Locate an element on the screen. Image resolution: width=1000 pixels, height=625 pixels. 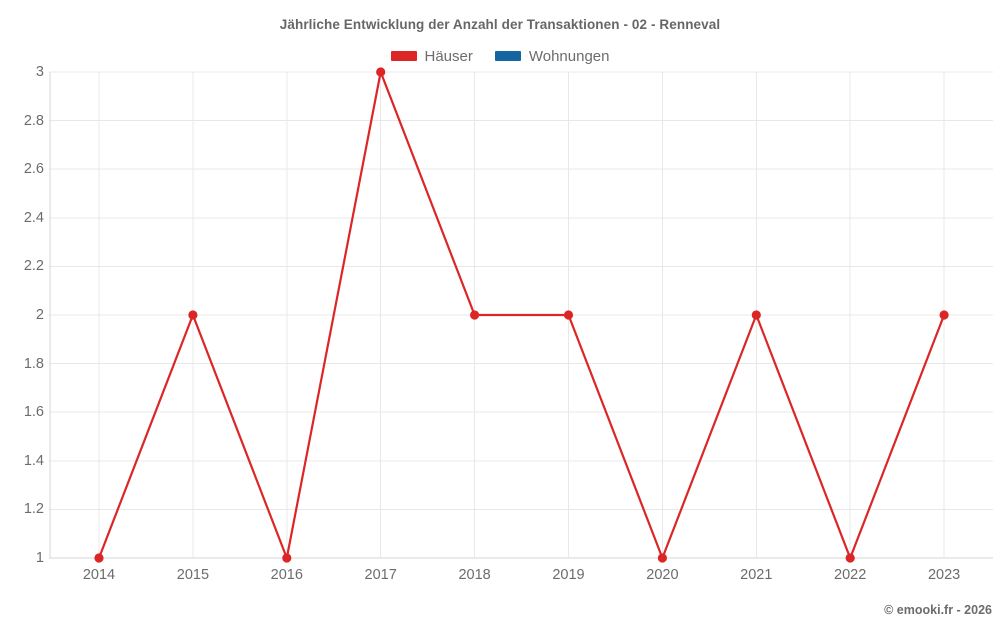
x-axis-tick-label: 2019 is located at coordinates (568, 575).